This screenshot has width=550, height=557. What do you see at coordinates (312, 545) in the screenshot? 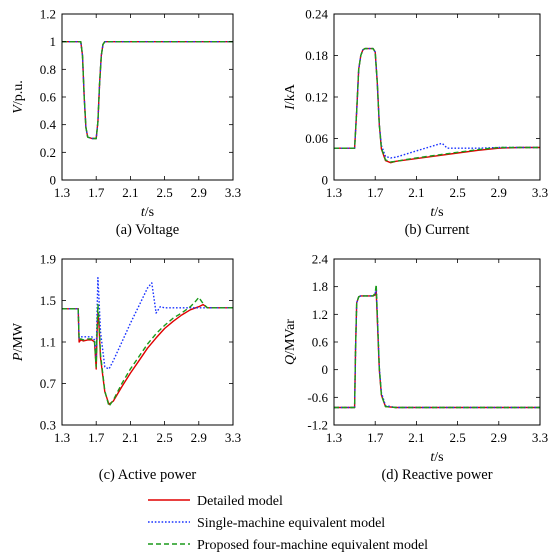
I see `legend-label-proposed: Proposed four-machine equivalent model` at bounding box center [312, 545].